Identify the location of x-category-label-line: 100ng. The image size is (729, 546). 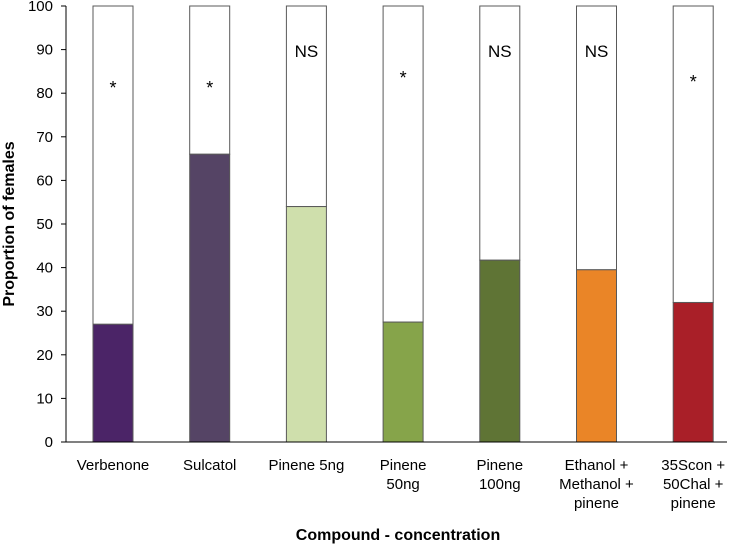
(500, 484).